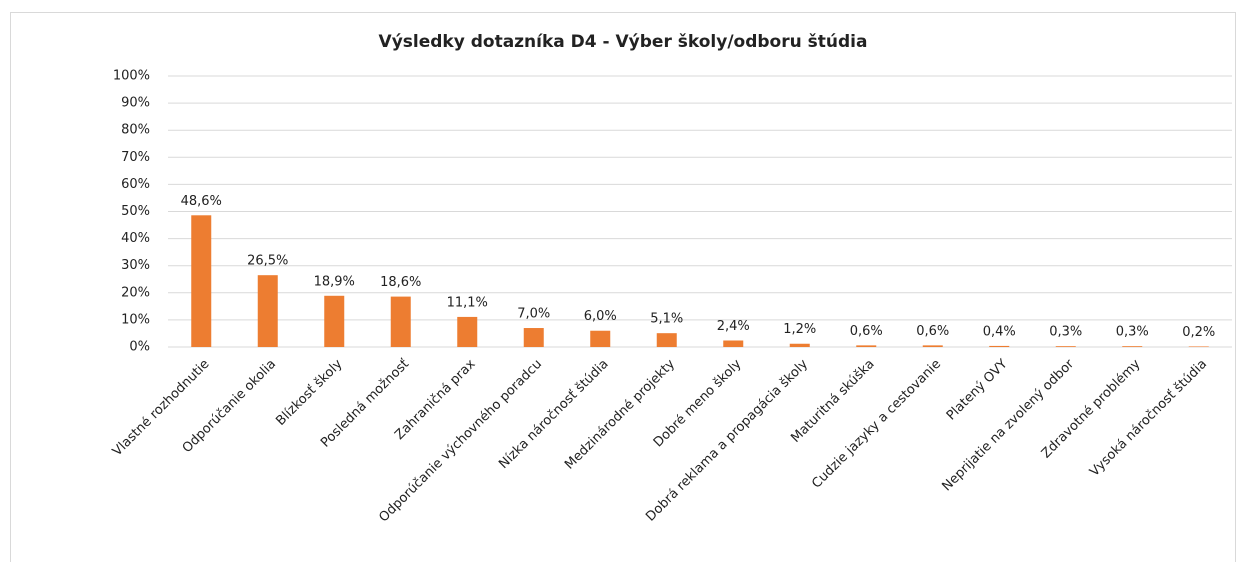  What do you see at coordinates (135, 319) in the screenshot?
I see `y-tick-label: 10%` at bounding box center [135, 319].